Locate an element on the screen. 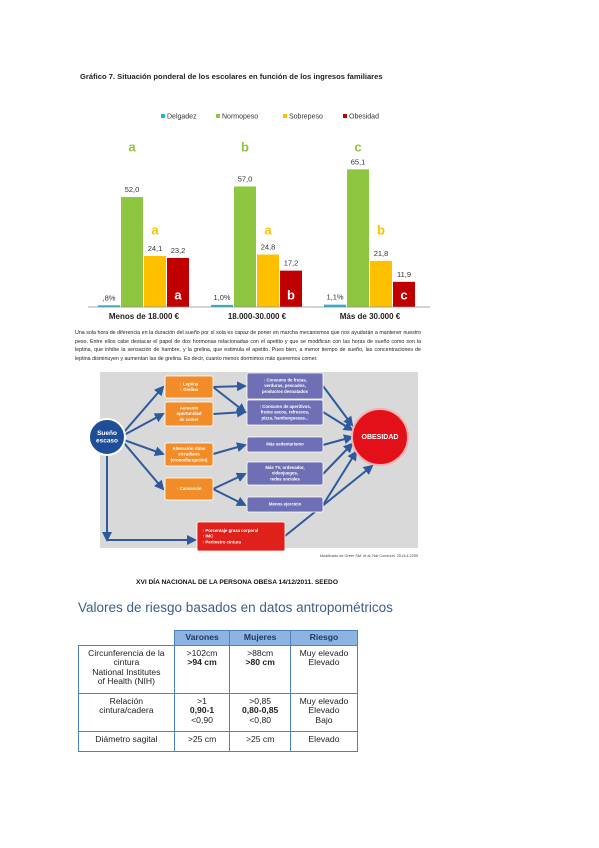  diagram-node-label: ↑ IMC is located at coordinates (207, 536).